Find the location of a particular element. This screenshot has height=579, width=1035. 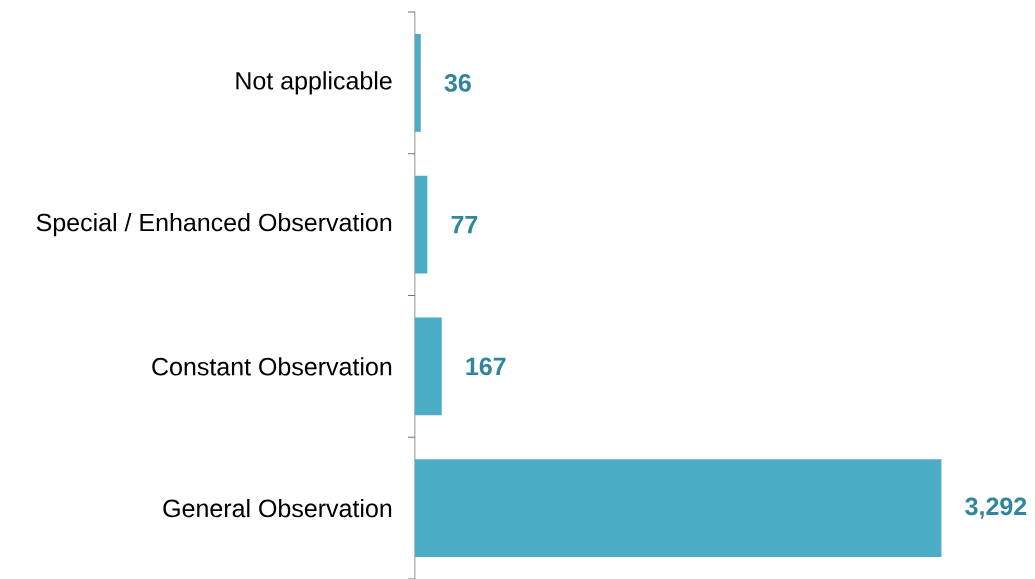

y-tick-label: Constant Observation is located at coordinates (272, 366).